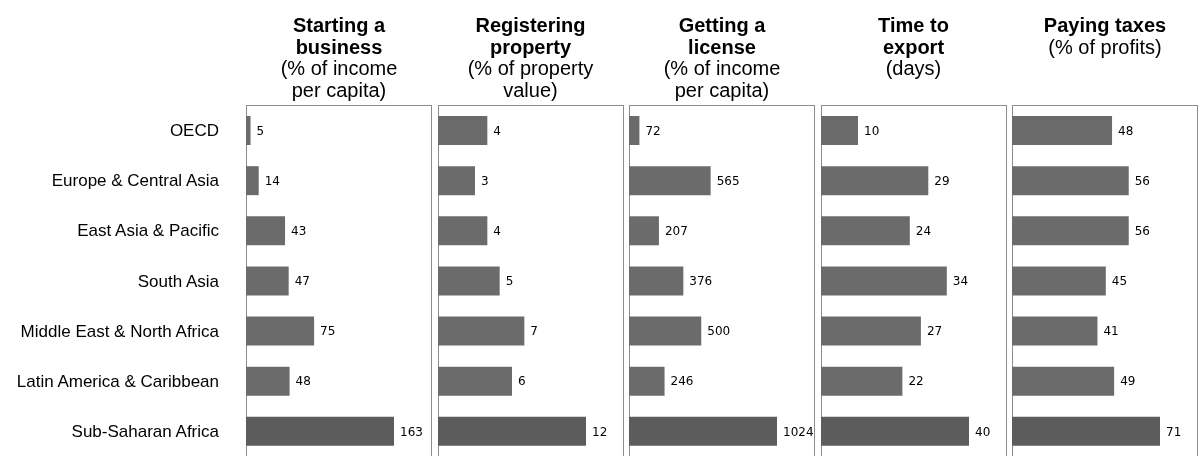  I want to click on y-tick-label: South Asia, so click(178, 281).